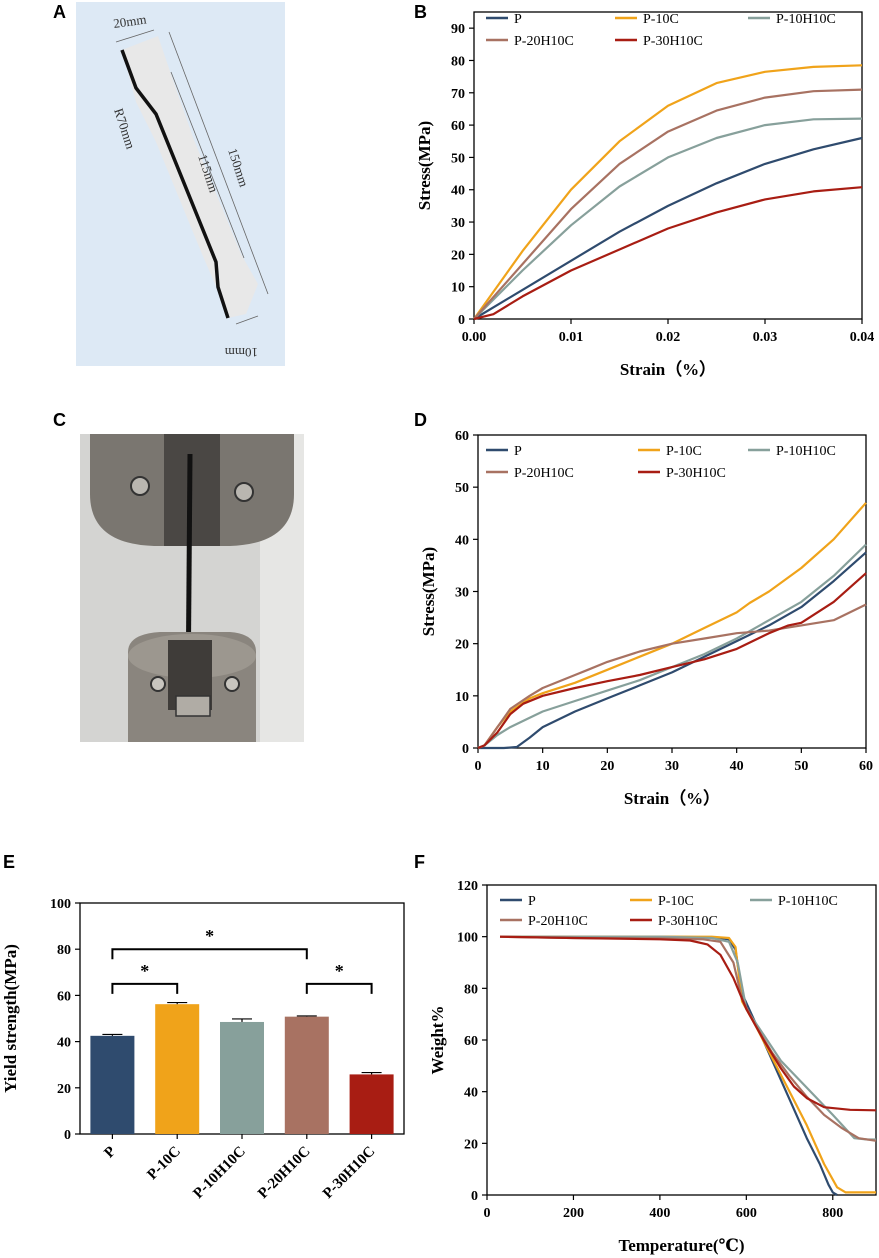 This screenshot has width=879, height=1258. What do you see at coordinates (462, 488) in the screenshot?
I see `chart-d-ytick-label: 50` at bounding box center [462, 488].